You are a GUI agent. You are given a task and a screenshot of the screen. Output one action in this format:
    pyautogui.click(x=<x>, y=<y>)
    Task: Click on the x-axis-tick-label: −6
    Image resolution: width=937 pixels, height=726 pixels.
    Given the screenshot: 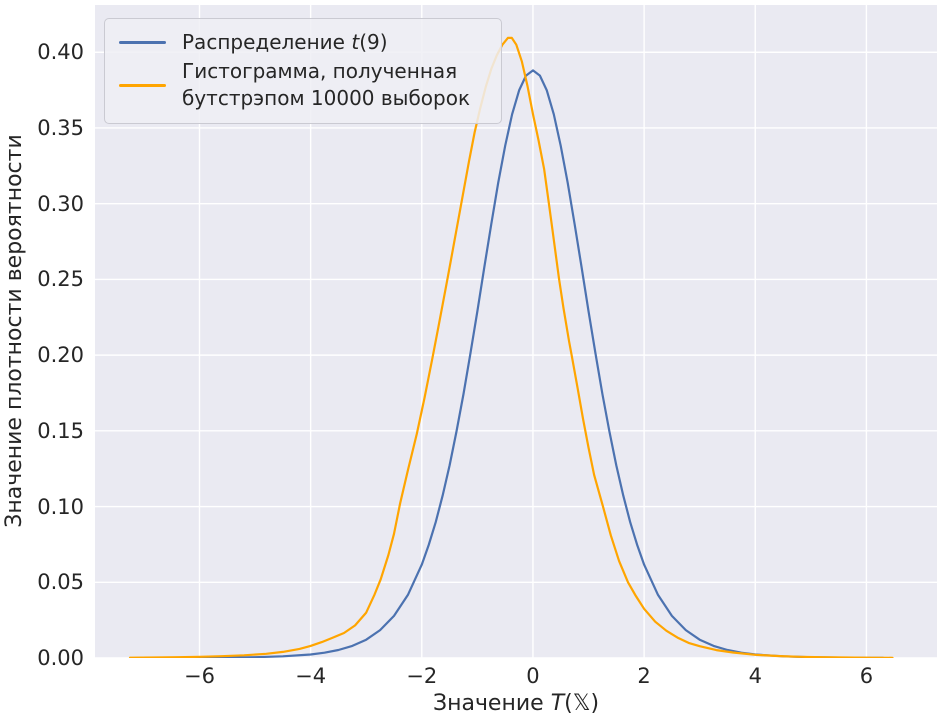 What is the action you would take?
    pyautogui.click(x=199, y=676)
    